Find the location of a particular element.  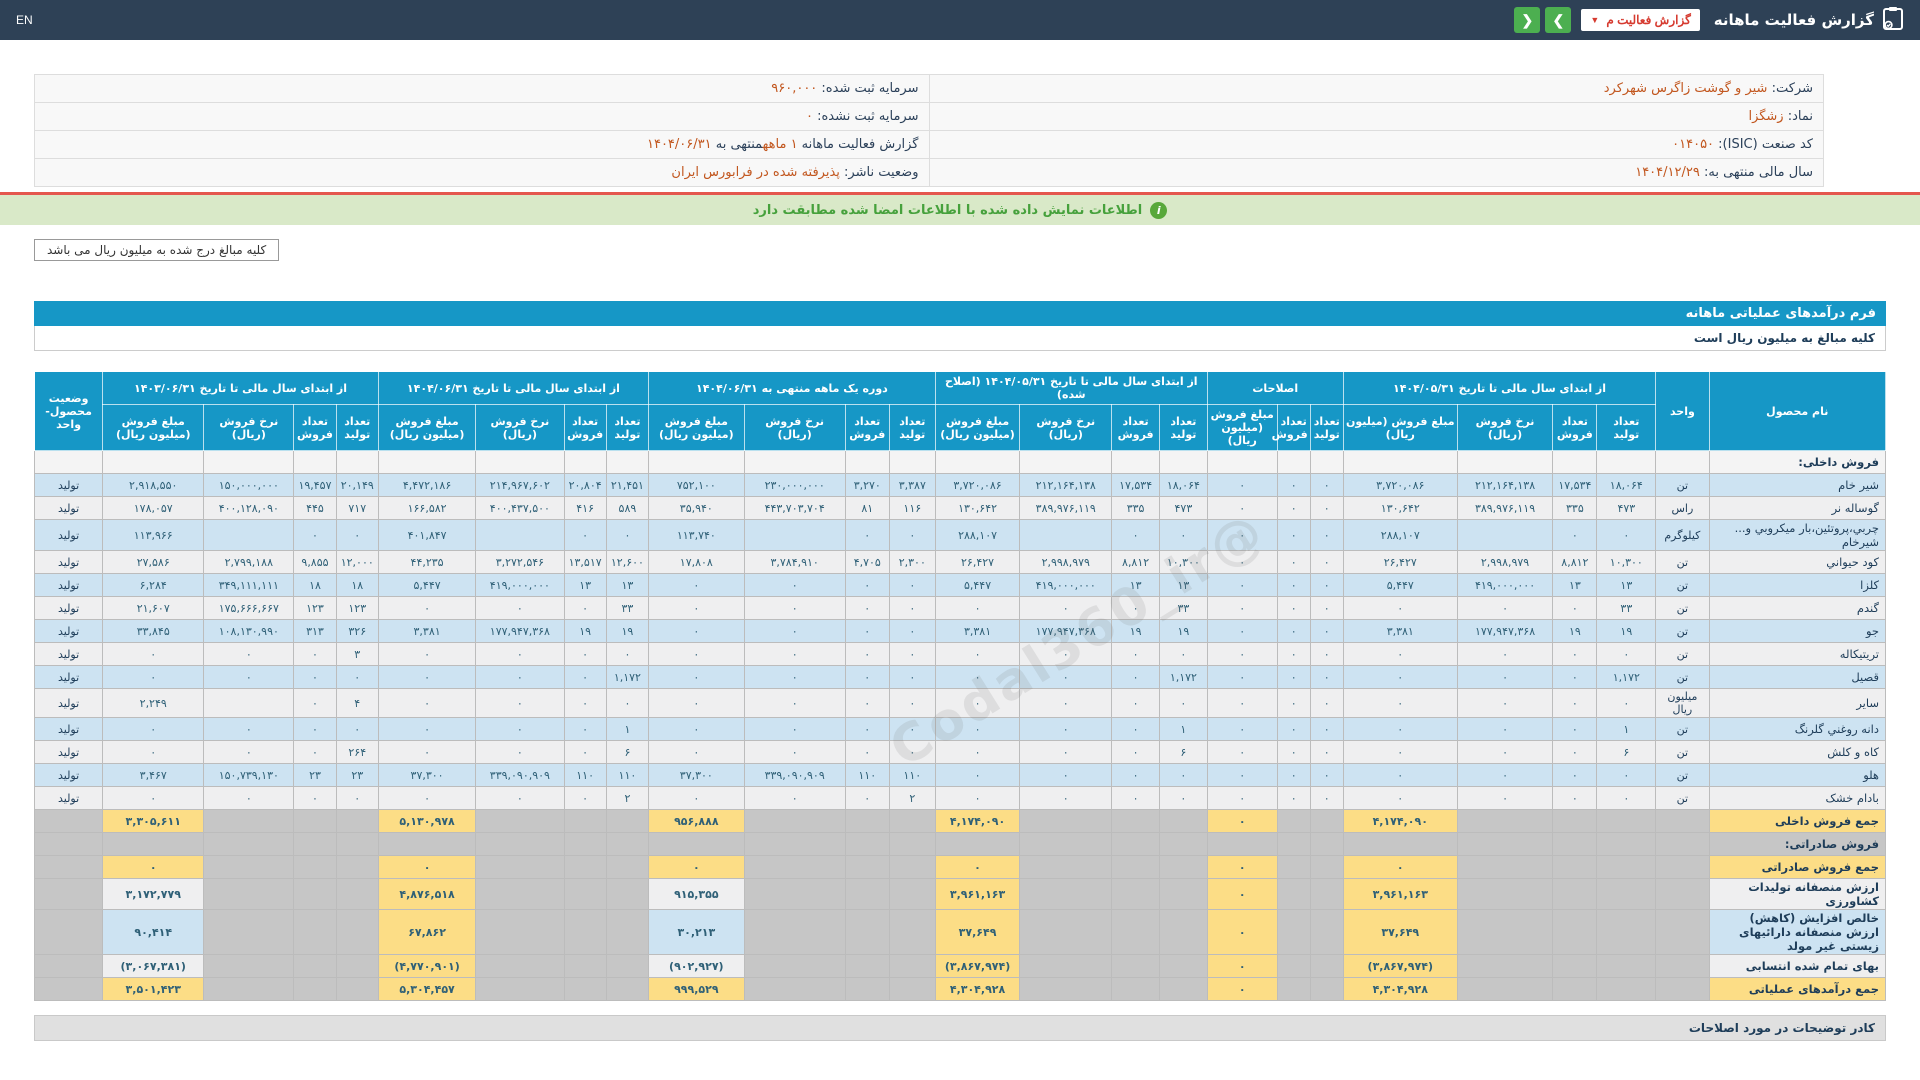

value-cell: ۱,۱۷۲ is located at coordinates (1626, 677).